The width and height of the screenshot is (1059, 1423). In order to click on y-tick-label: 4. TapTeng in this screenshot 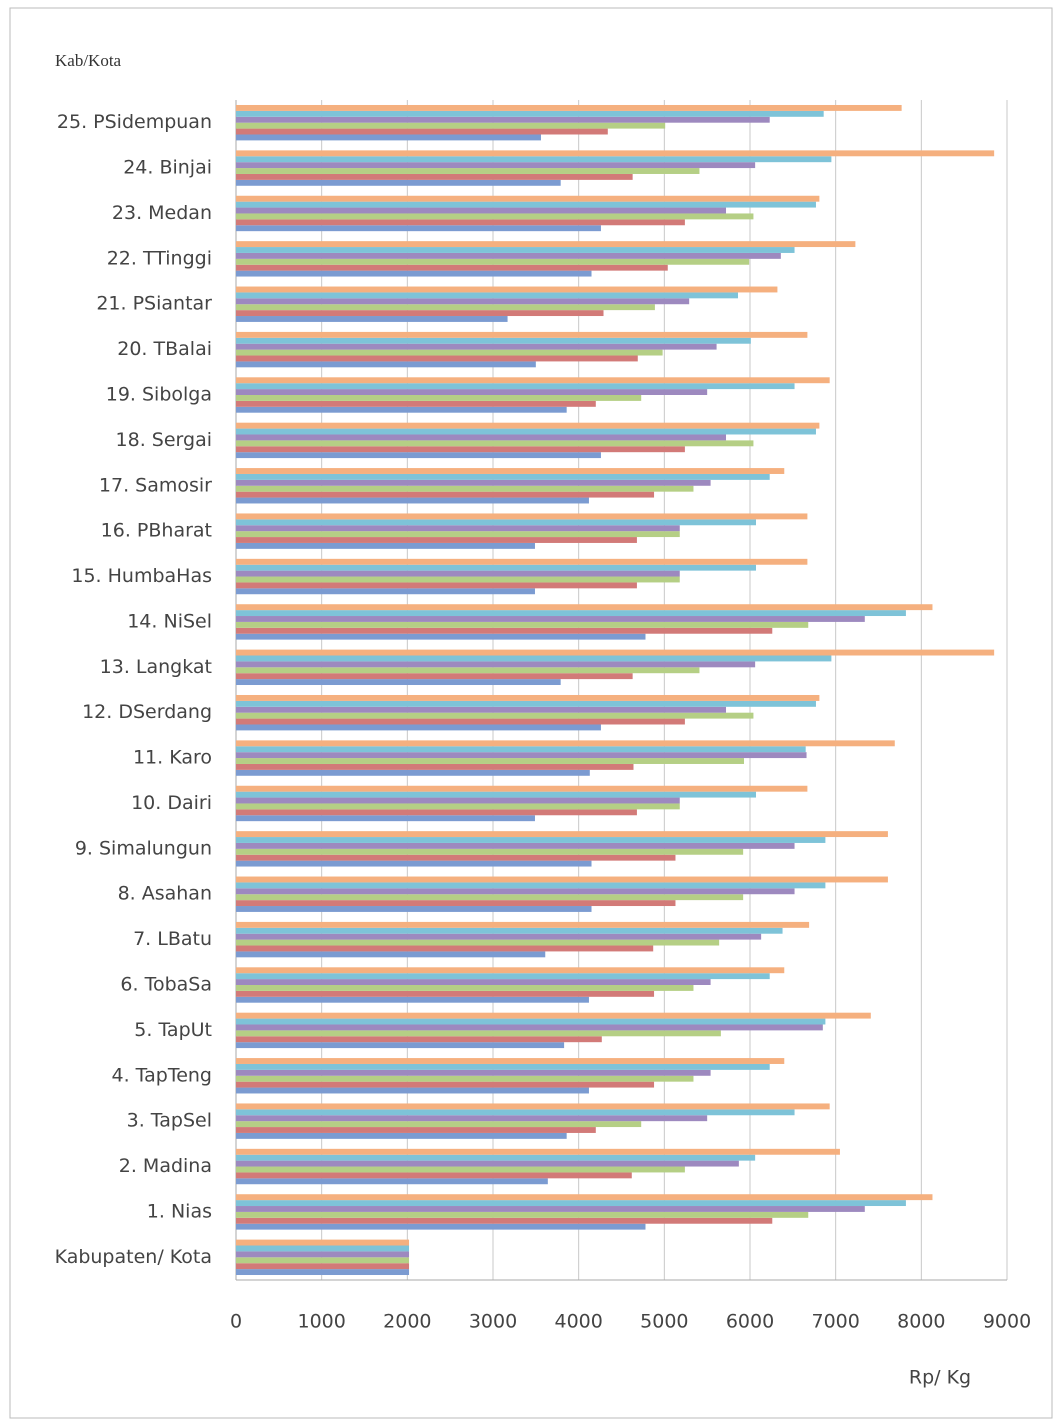, I will do `click(161, 1075)`.